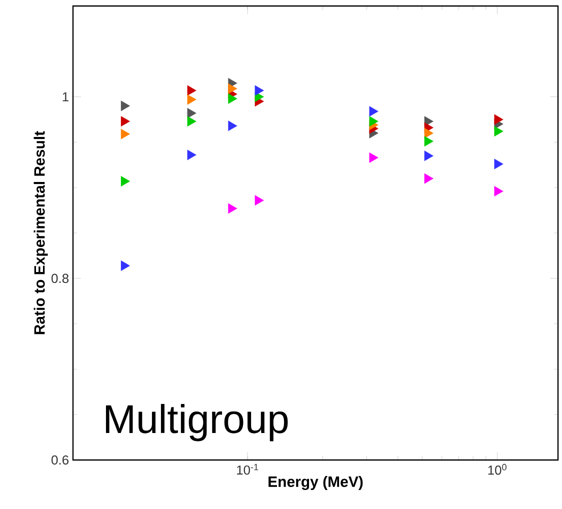  Describe the element at coordinates (497, 469) in the screenshot. I see `x-tick-label: 10$^{0}$` at that location.